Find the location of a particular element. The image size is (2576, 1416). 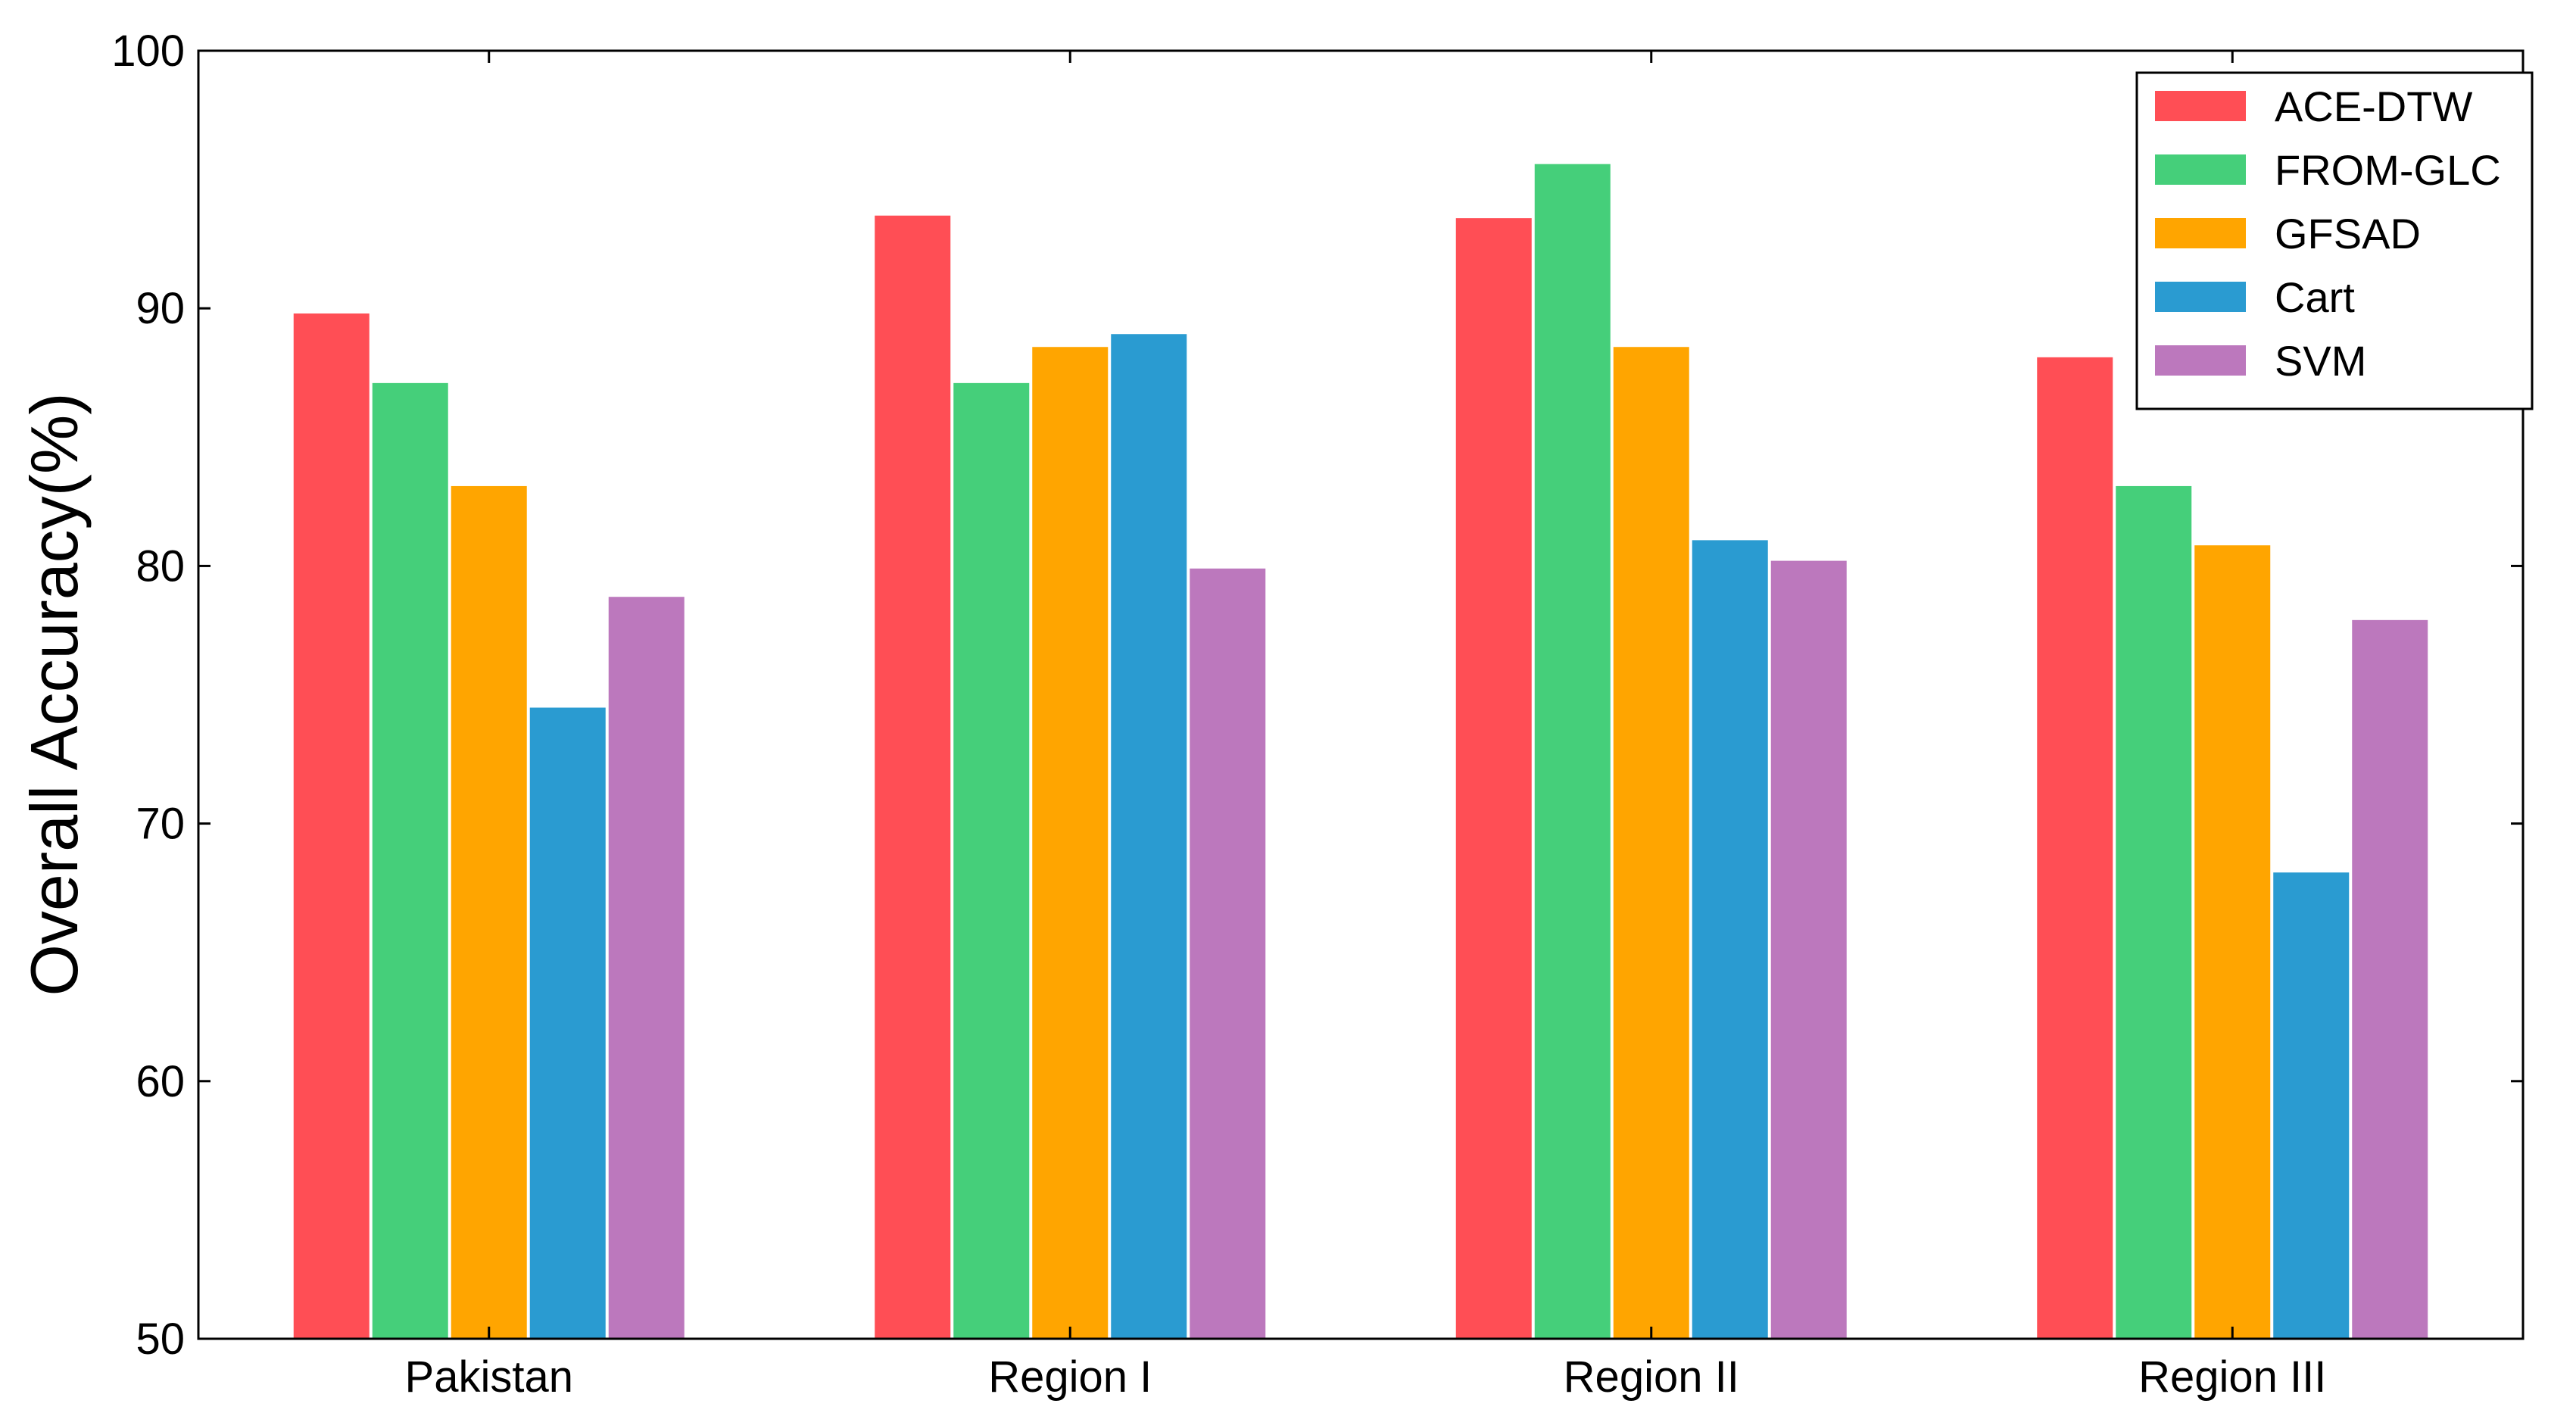

bar-ace-dtw-pakistan is located at coordinates (331, 826).